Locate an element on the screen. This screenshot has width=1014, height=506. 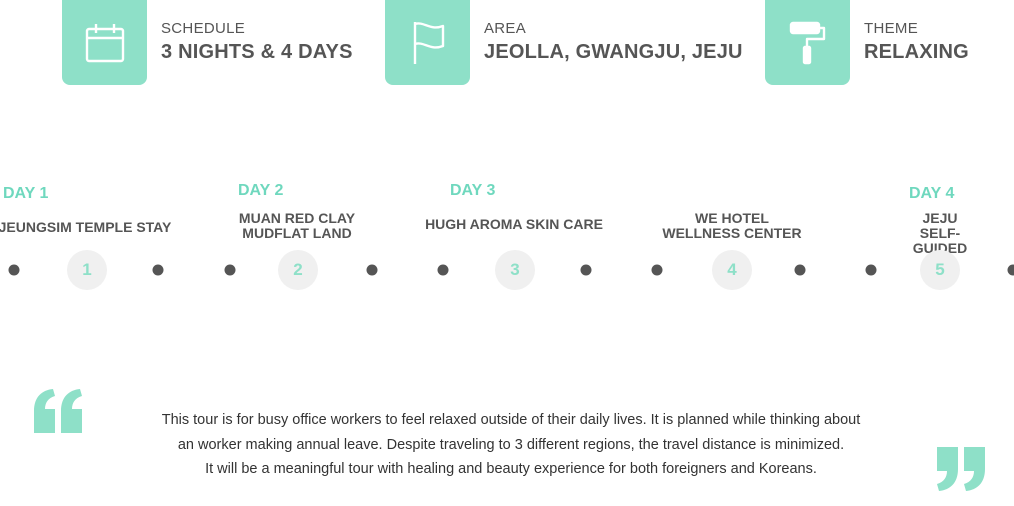
flag-icon is located at coordinates (427, 42).